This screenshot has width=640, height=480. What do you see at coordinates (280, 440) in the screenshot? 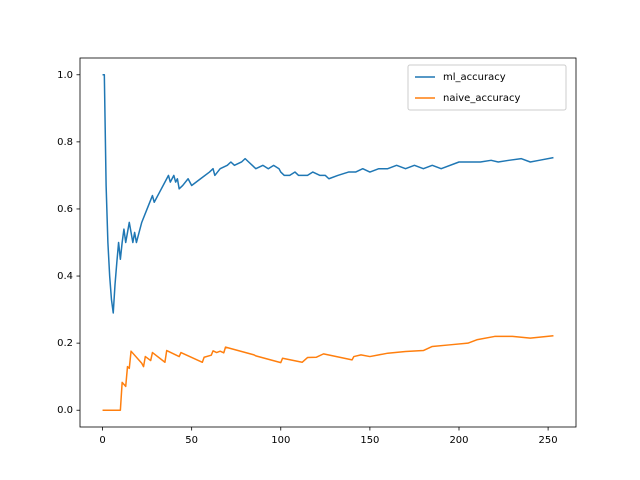
I see `x-tick-label: 100` at bounding box center [280, 440].